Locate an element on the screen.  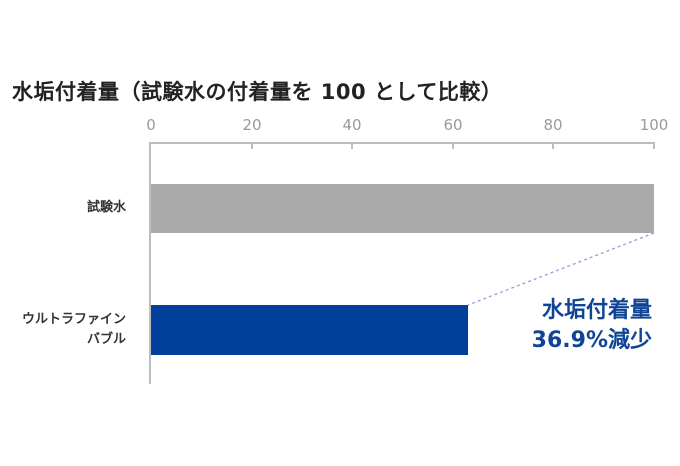
x-tick-label-100: 100 is located at coordinates (654, 125).